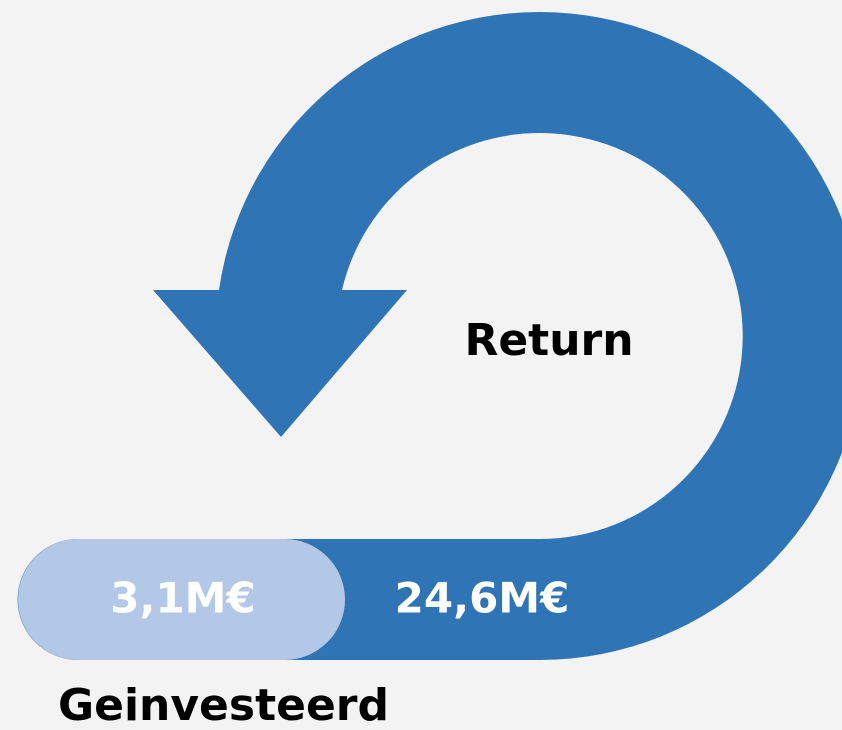  What do you see at coordinates (482, 598) in the screenshot?
I see `return-value: 24,6M€` at bounding box center [482, 598].